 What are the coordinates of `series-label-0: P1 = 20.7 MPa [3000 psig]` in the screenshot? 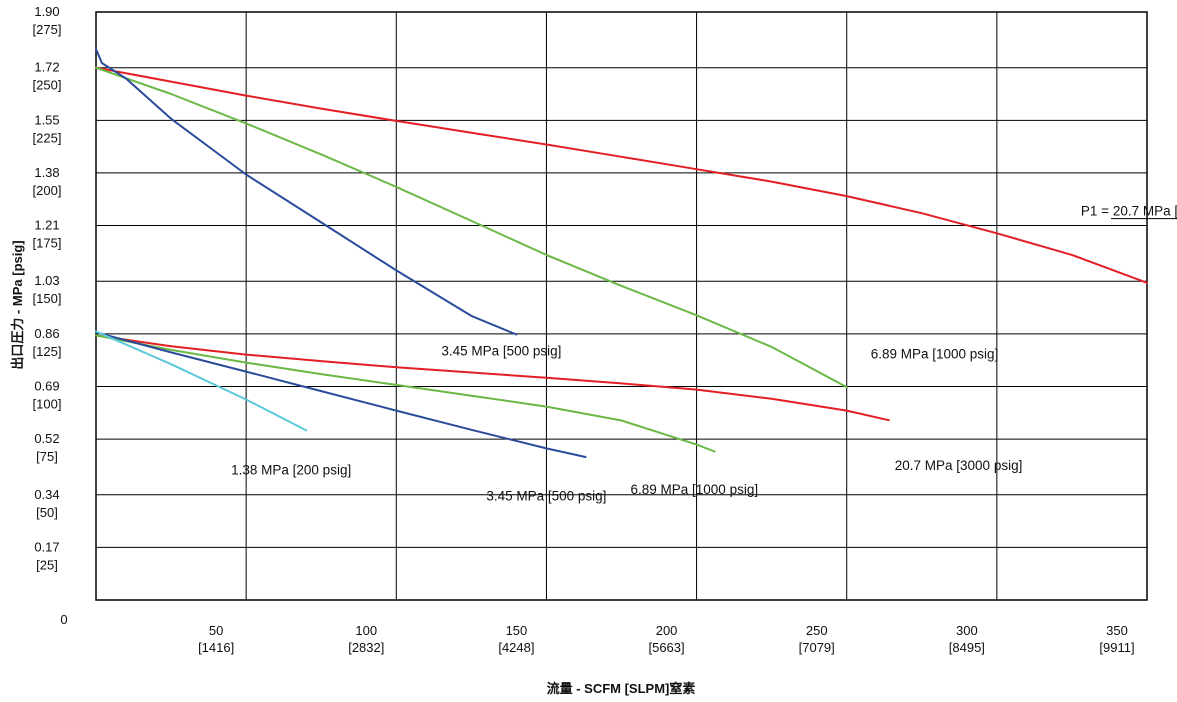 It's located at (1129, 211).